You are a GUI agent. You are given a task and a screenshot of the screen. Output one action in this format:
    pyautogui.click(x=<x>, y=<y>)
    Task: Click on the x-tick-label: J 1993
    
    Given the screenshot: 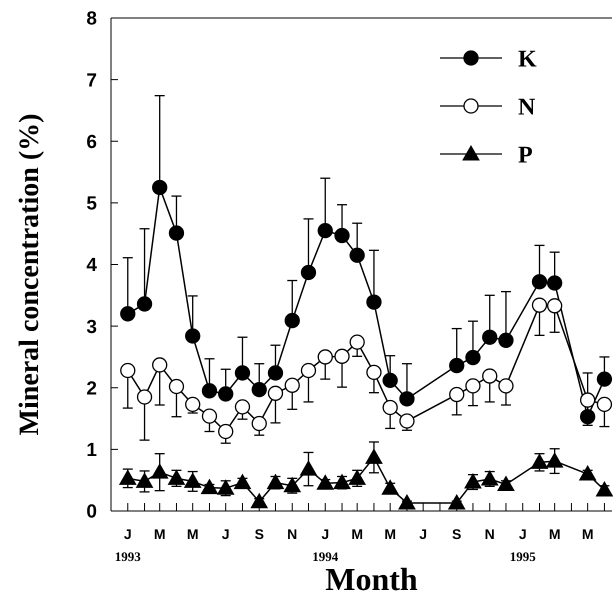 What is the action you would take?
    pyautogui.click(x=128, y=545)
    